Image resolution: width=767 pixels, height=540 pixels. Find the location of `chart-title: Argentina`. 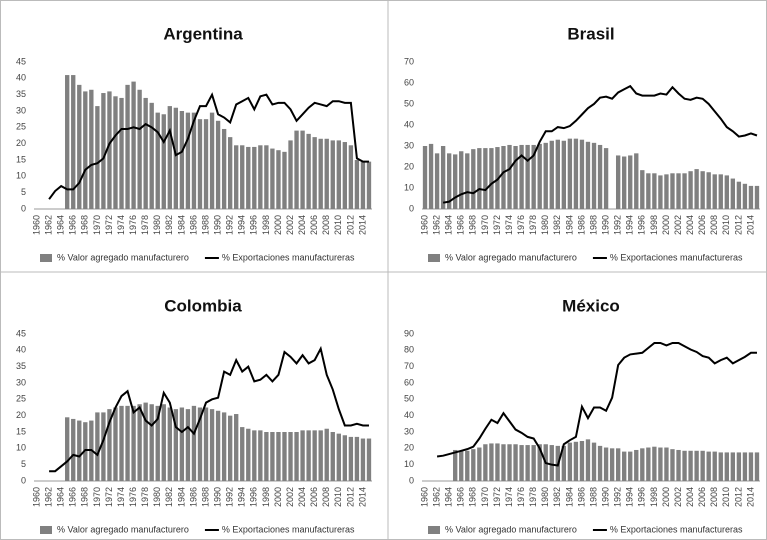

chart-title: Argentina is located at coordinates (203, 33).